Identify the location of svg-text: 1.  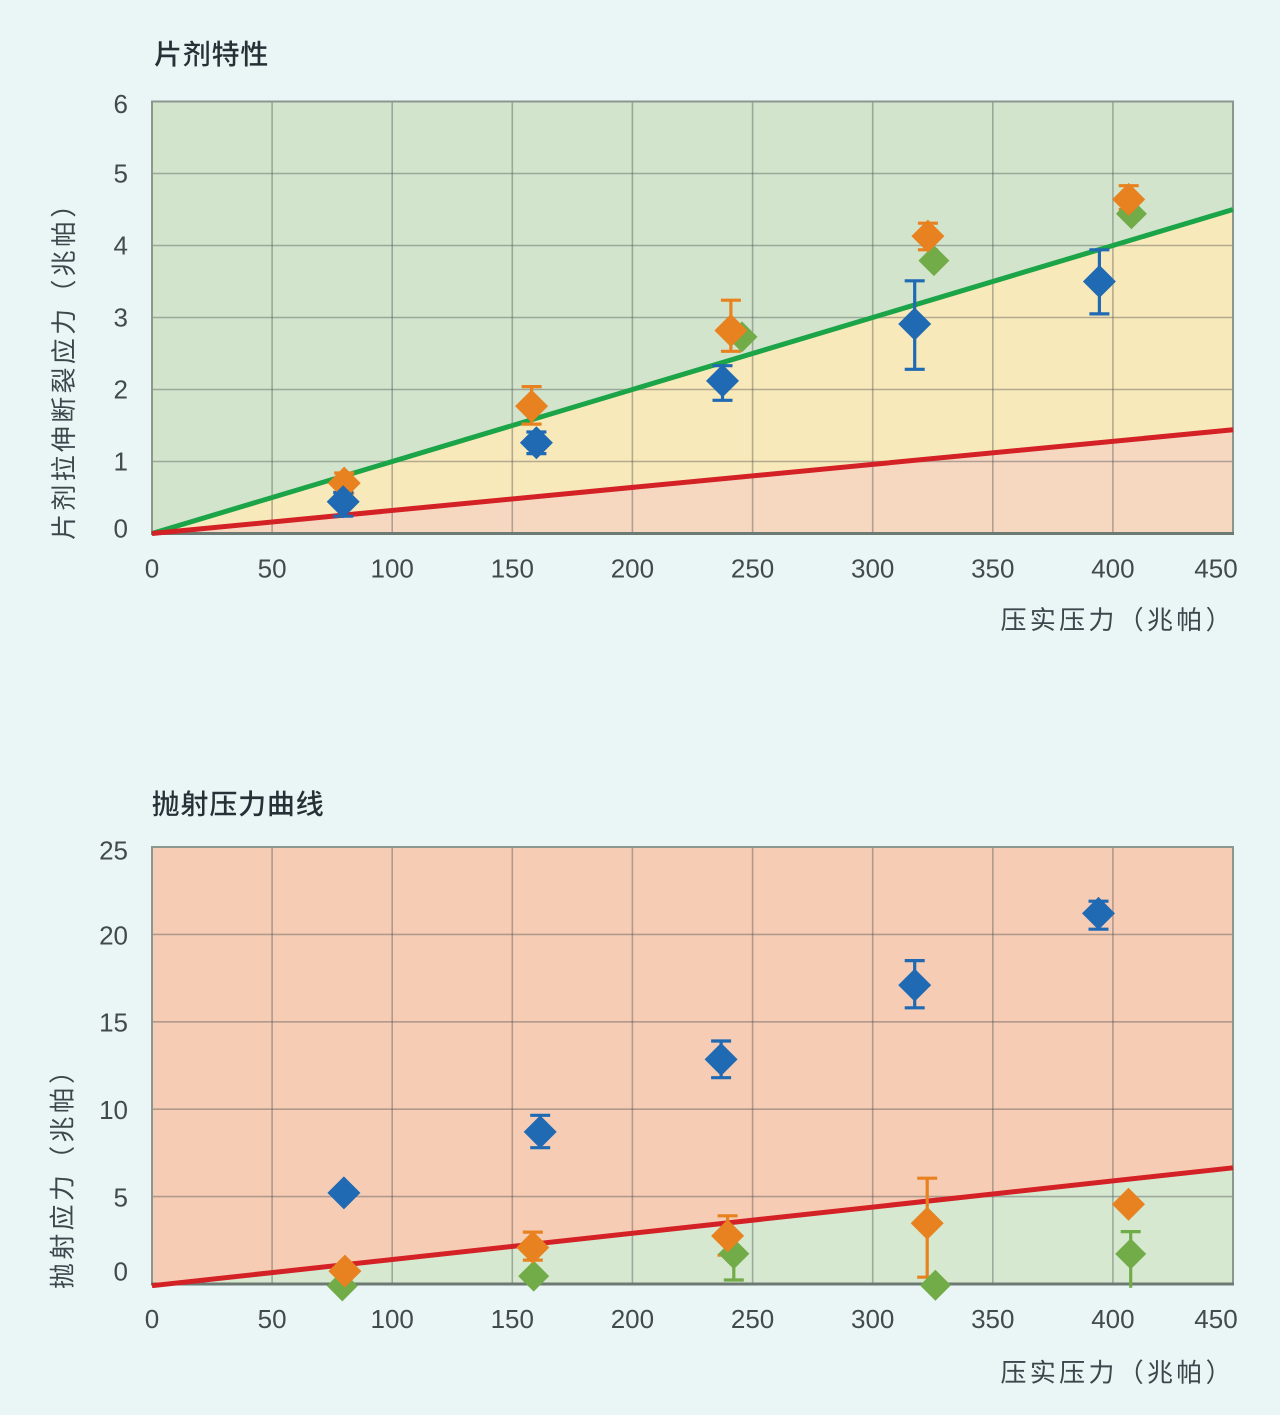
(121, 462).